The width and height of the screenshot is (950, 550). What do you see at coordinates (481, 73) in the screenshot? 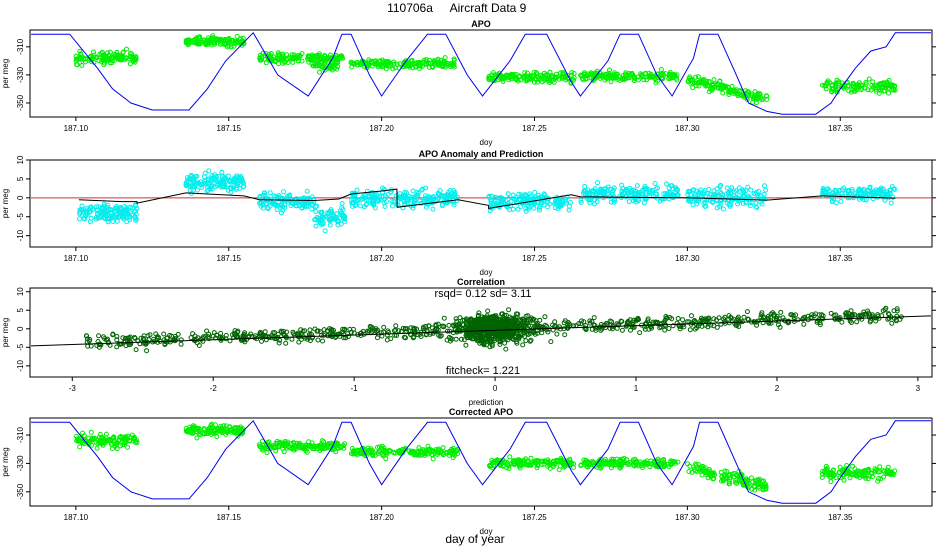
I see `altitude-line` at bounding box center [481, 73].